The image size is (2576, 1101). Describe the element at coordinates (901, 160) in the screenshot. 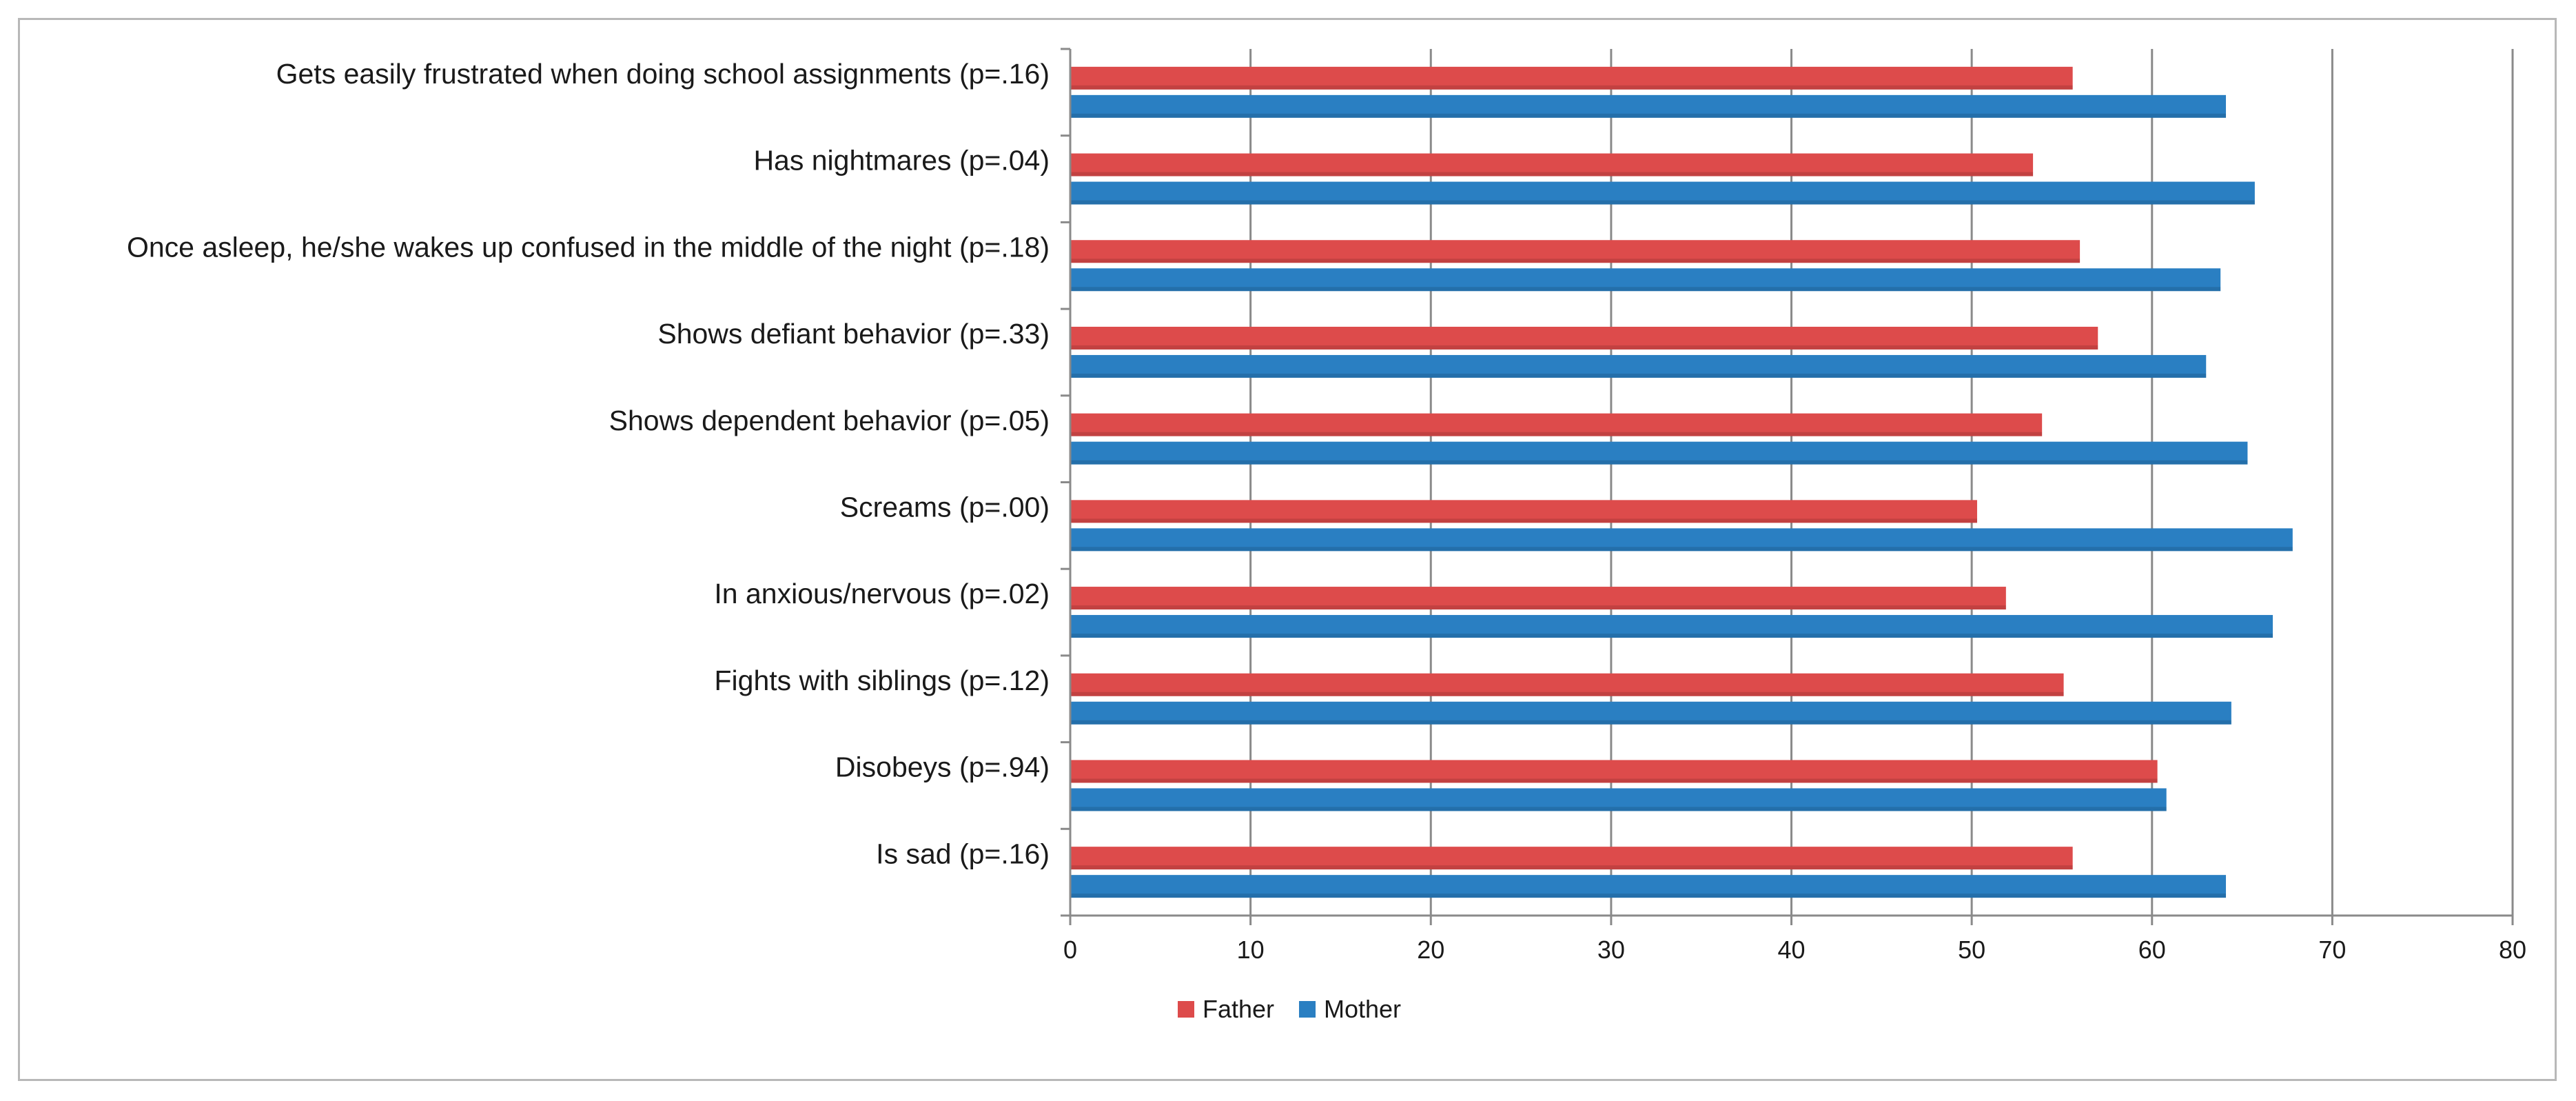

I see `category-label-has-nightmares: Has nightmares (p=.04)` at that location.